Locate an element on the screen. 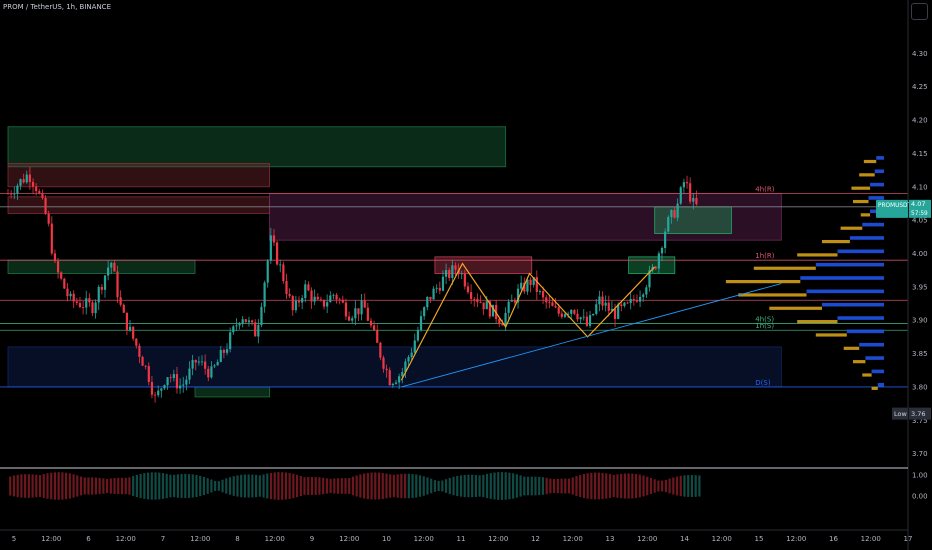 Image resolution: width=932 pixels, height=550 pixels. y-tick-label: 4.00 is located at coordinates (920, 254).